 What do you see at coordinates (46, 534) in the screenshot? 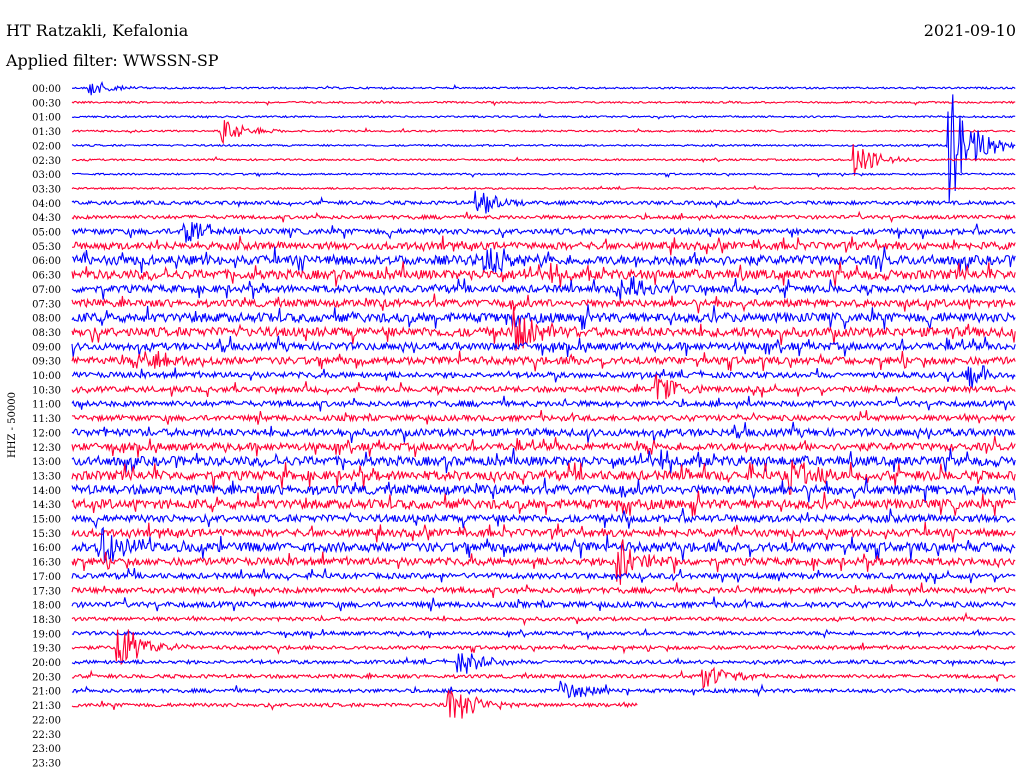
I see `row-label: 15:30` at bounding box center [46, 534].